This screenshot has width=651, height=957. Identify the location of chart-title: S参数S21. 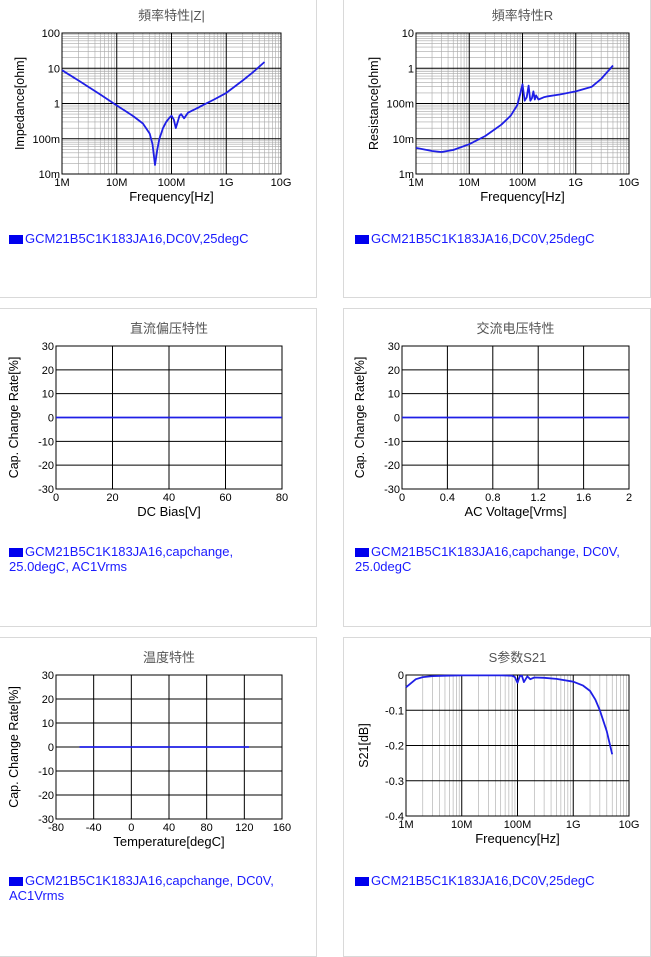
(518, 657).